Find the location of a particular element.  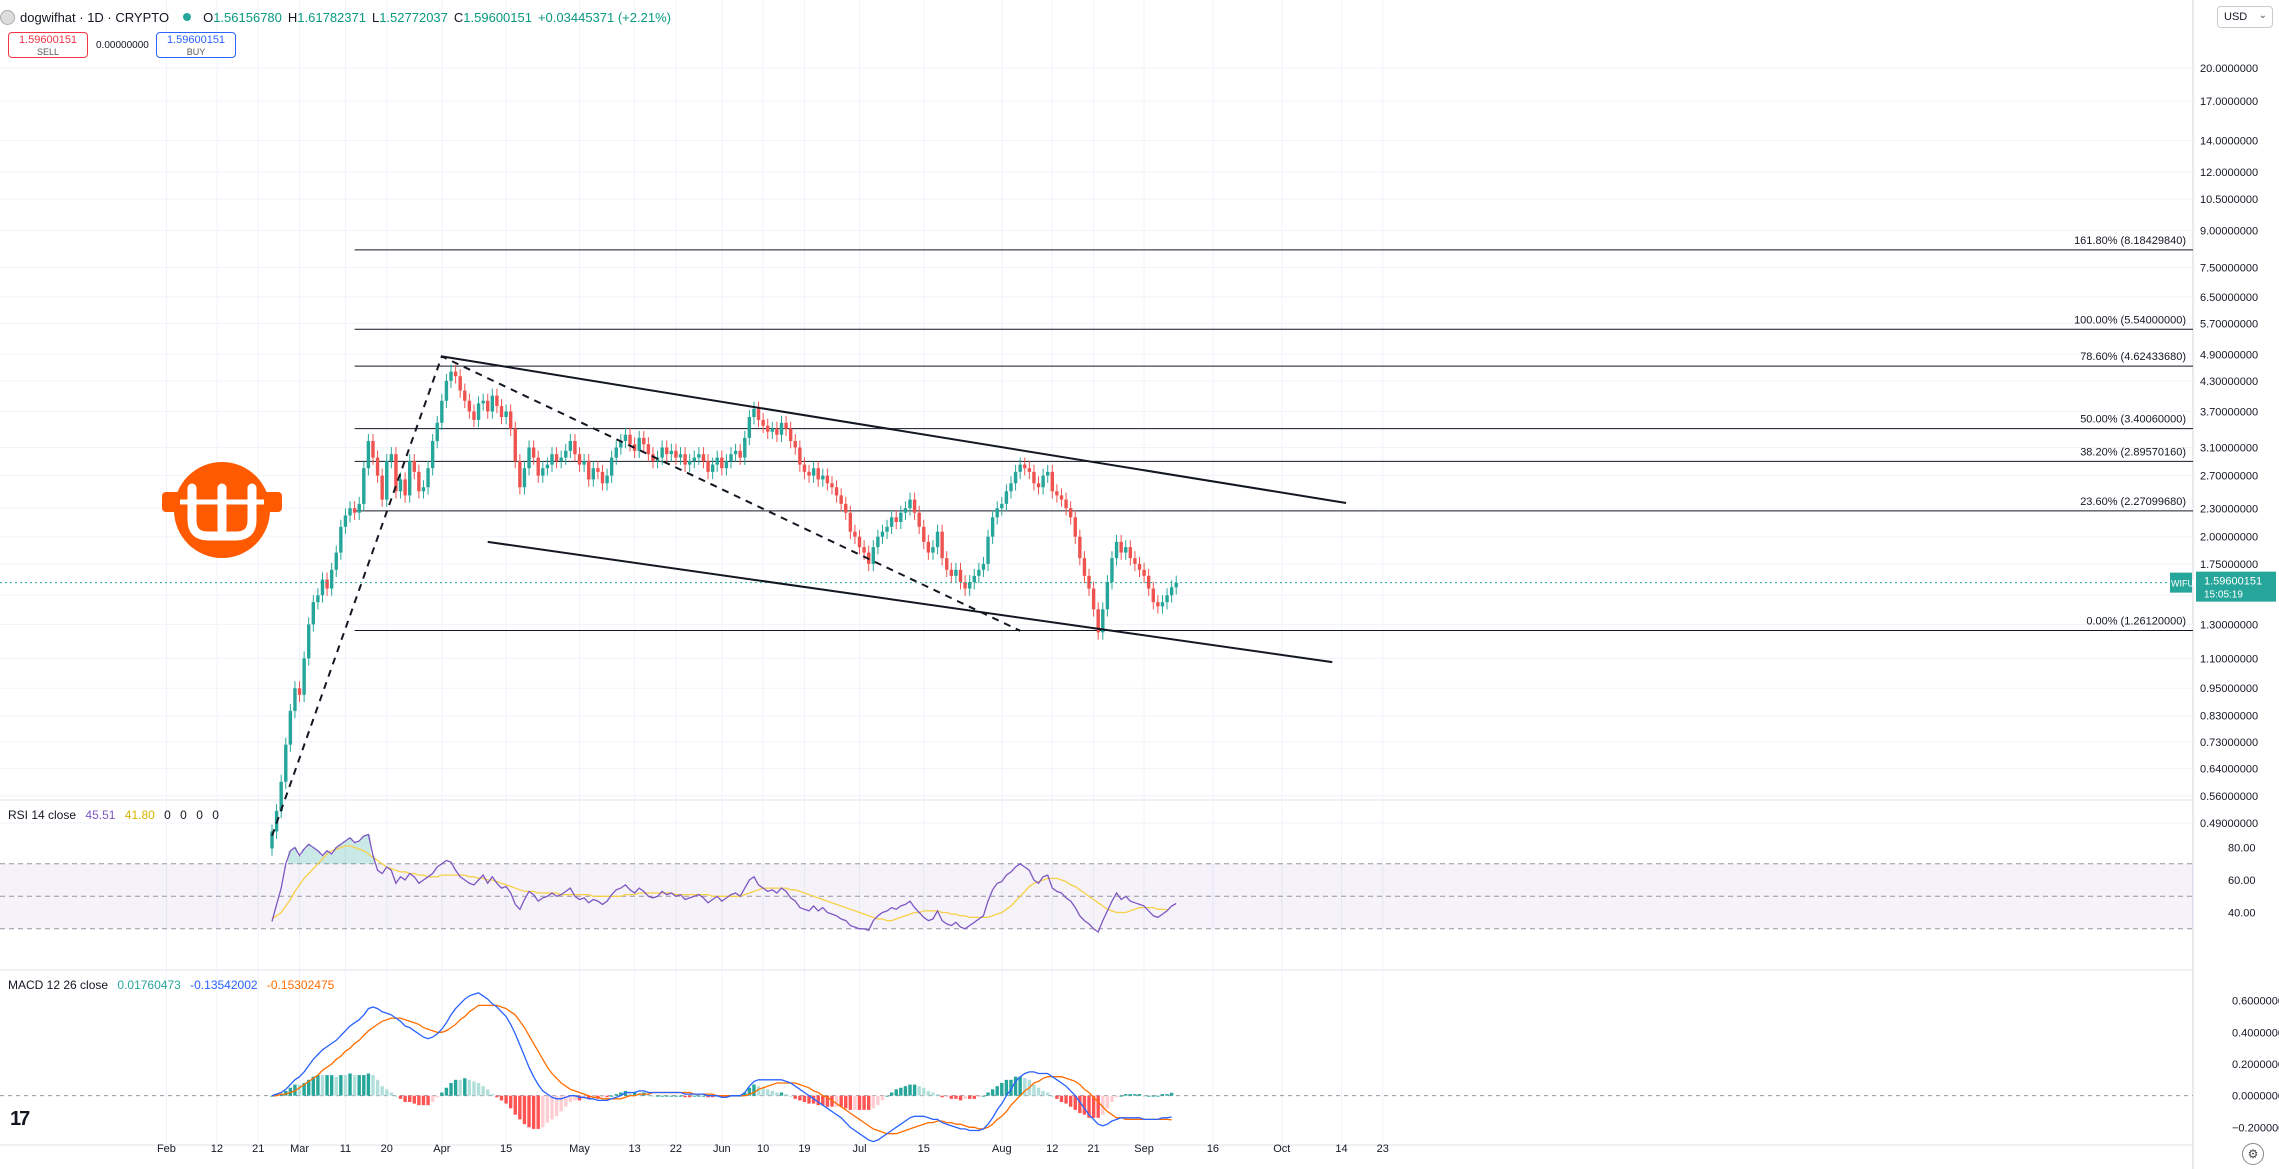

low-value: 1.52772037 is located at coordinates (413, 17).